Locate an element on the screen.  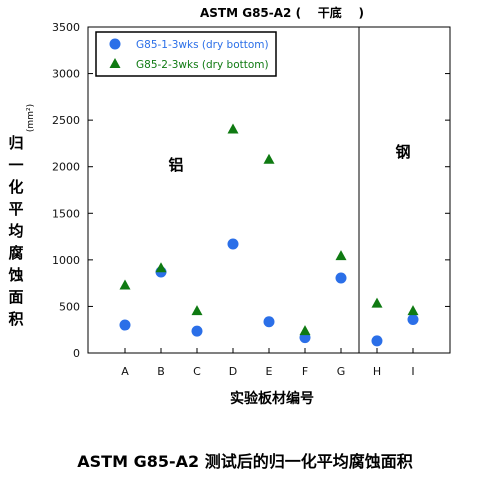
y-axis-title-char: 平 is located at coordinates (15, 209).